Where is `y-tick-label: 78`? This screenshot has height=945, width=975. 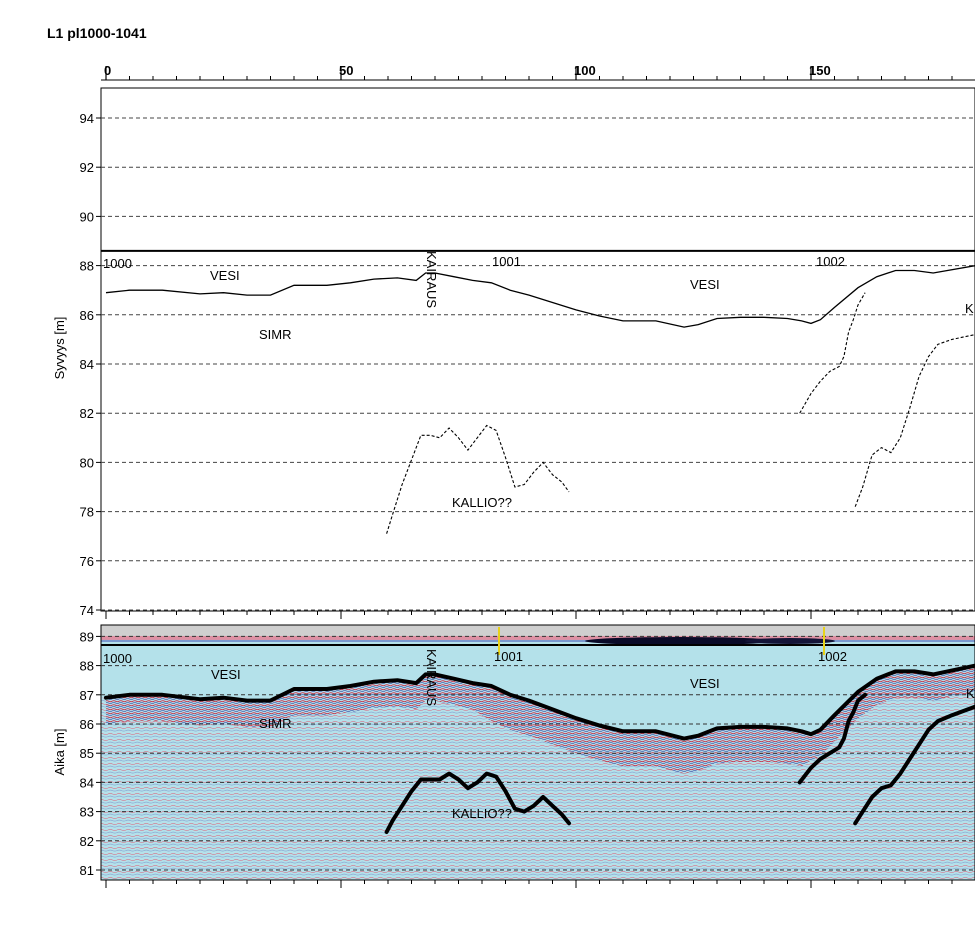 y-tick-label: 78 is located at coordinates (87, 512).